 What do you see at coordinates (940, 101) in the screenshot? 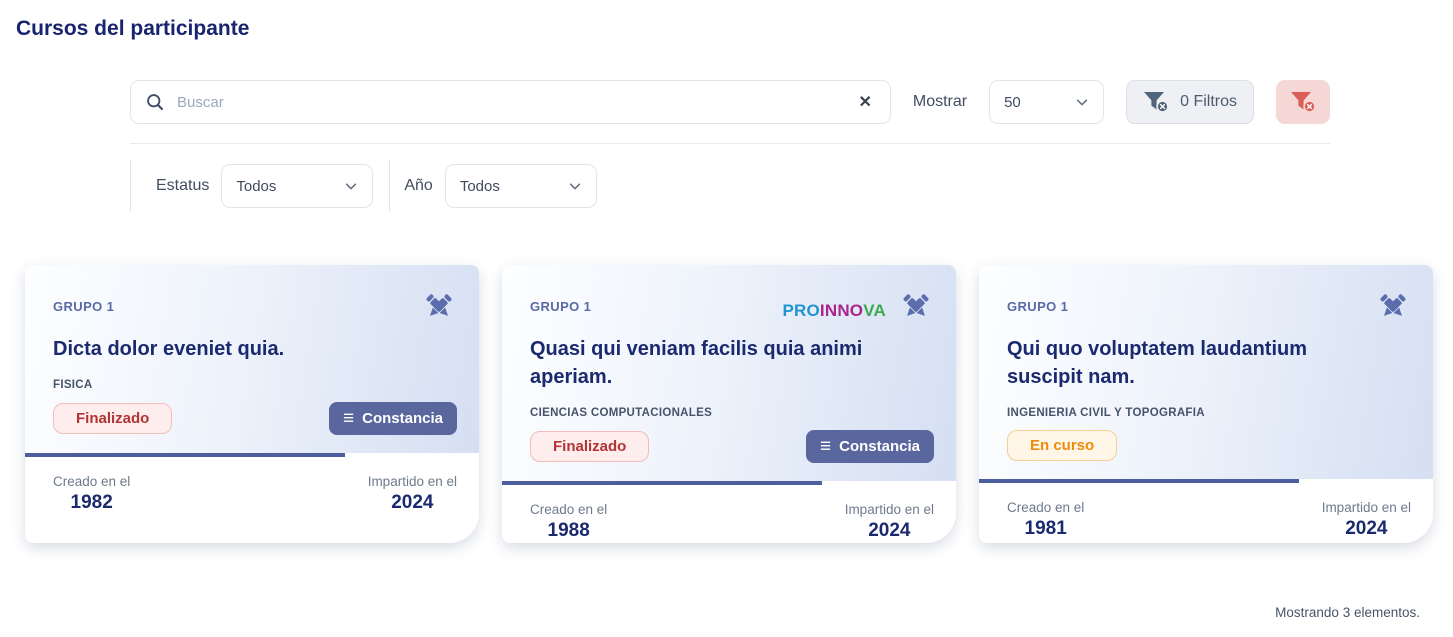
I see `show-label: Mostrar` at bounding box center [940, 101].